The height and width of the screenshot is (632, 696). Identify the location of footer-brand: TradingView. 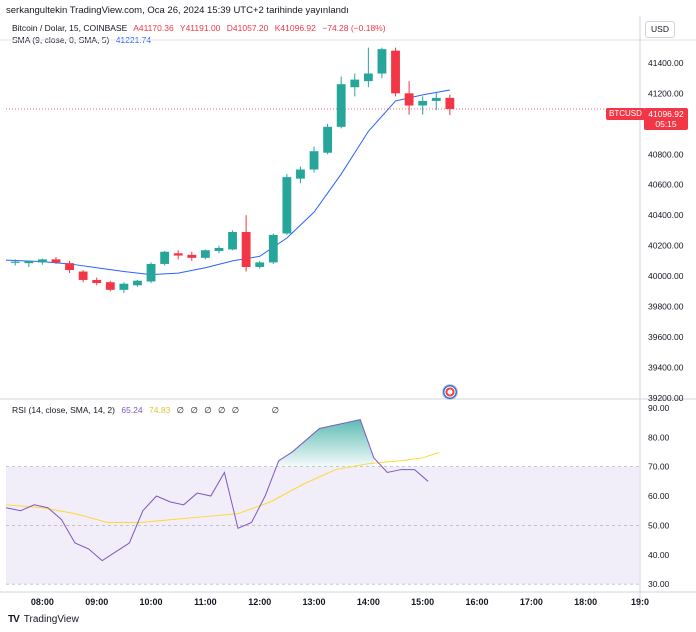
(51, 619).